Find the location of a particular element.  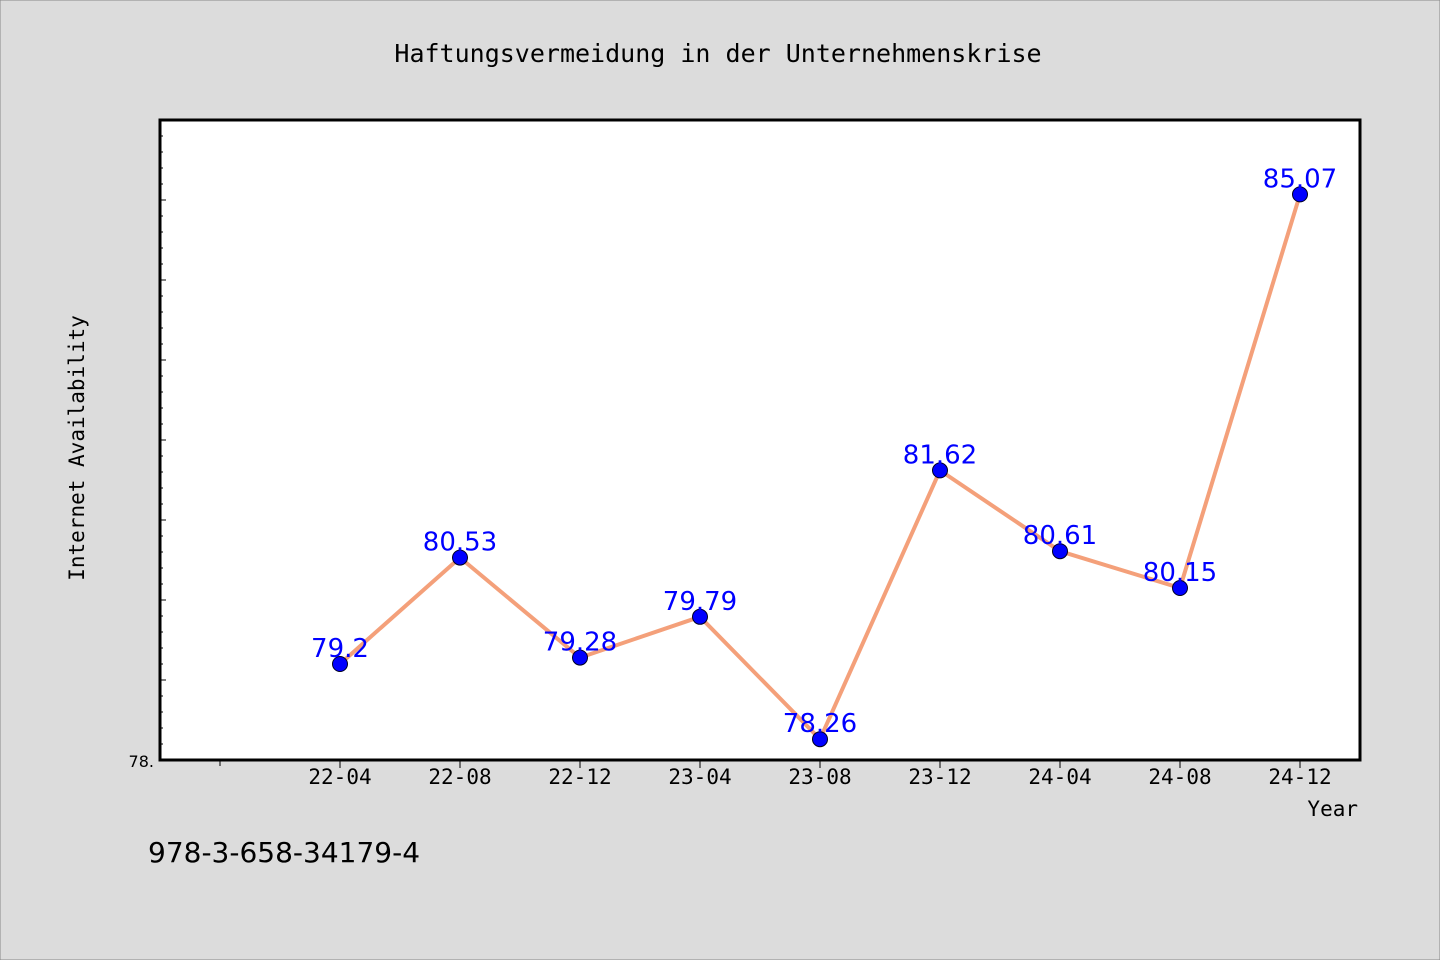

x-tick-label: 22-04 is located at coordinates (339, 777).